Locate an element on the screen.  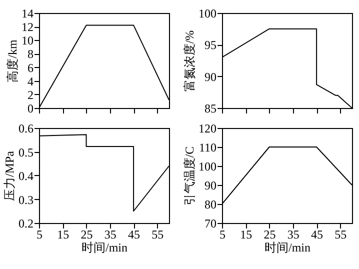
y-axis-title: 引气温度/C is located at coordinates (189, 176).